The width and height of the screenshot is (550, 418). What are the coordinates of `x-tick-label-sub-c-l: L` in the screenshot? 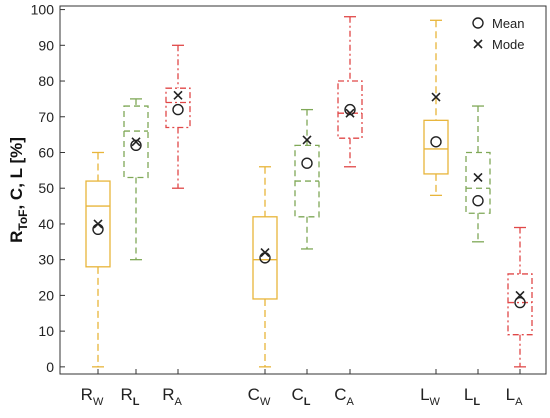 It's located at (307, 402).